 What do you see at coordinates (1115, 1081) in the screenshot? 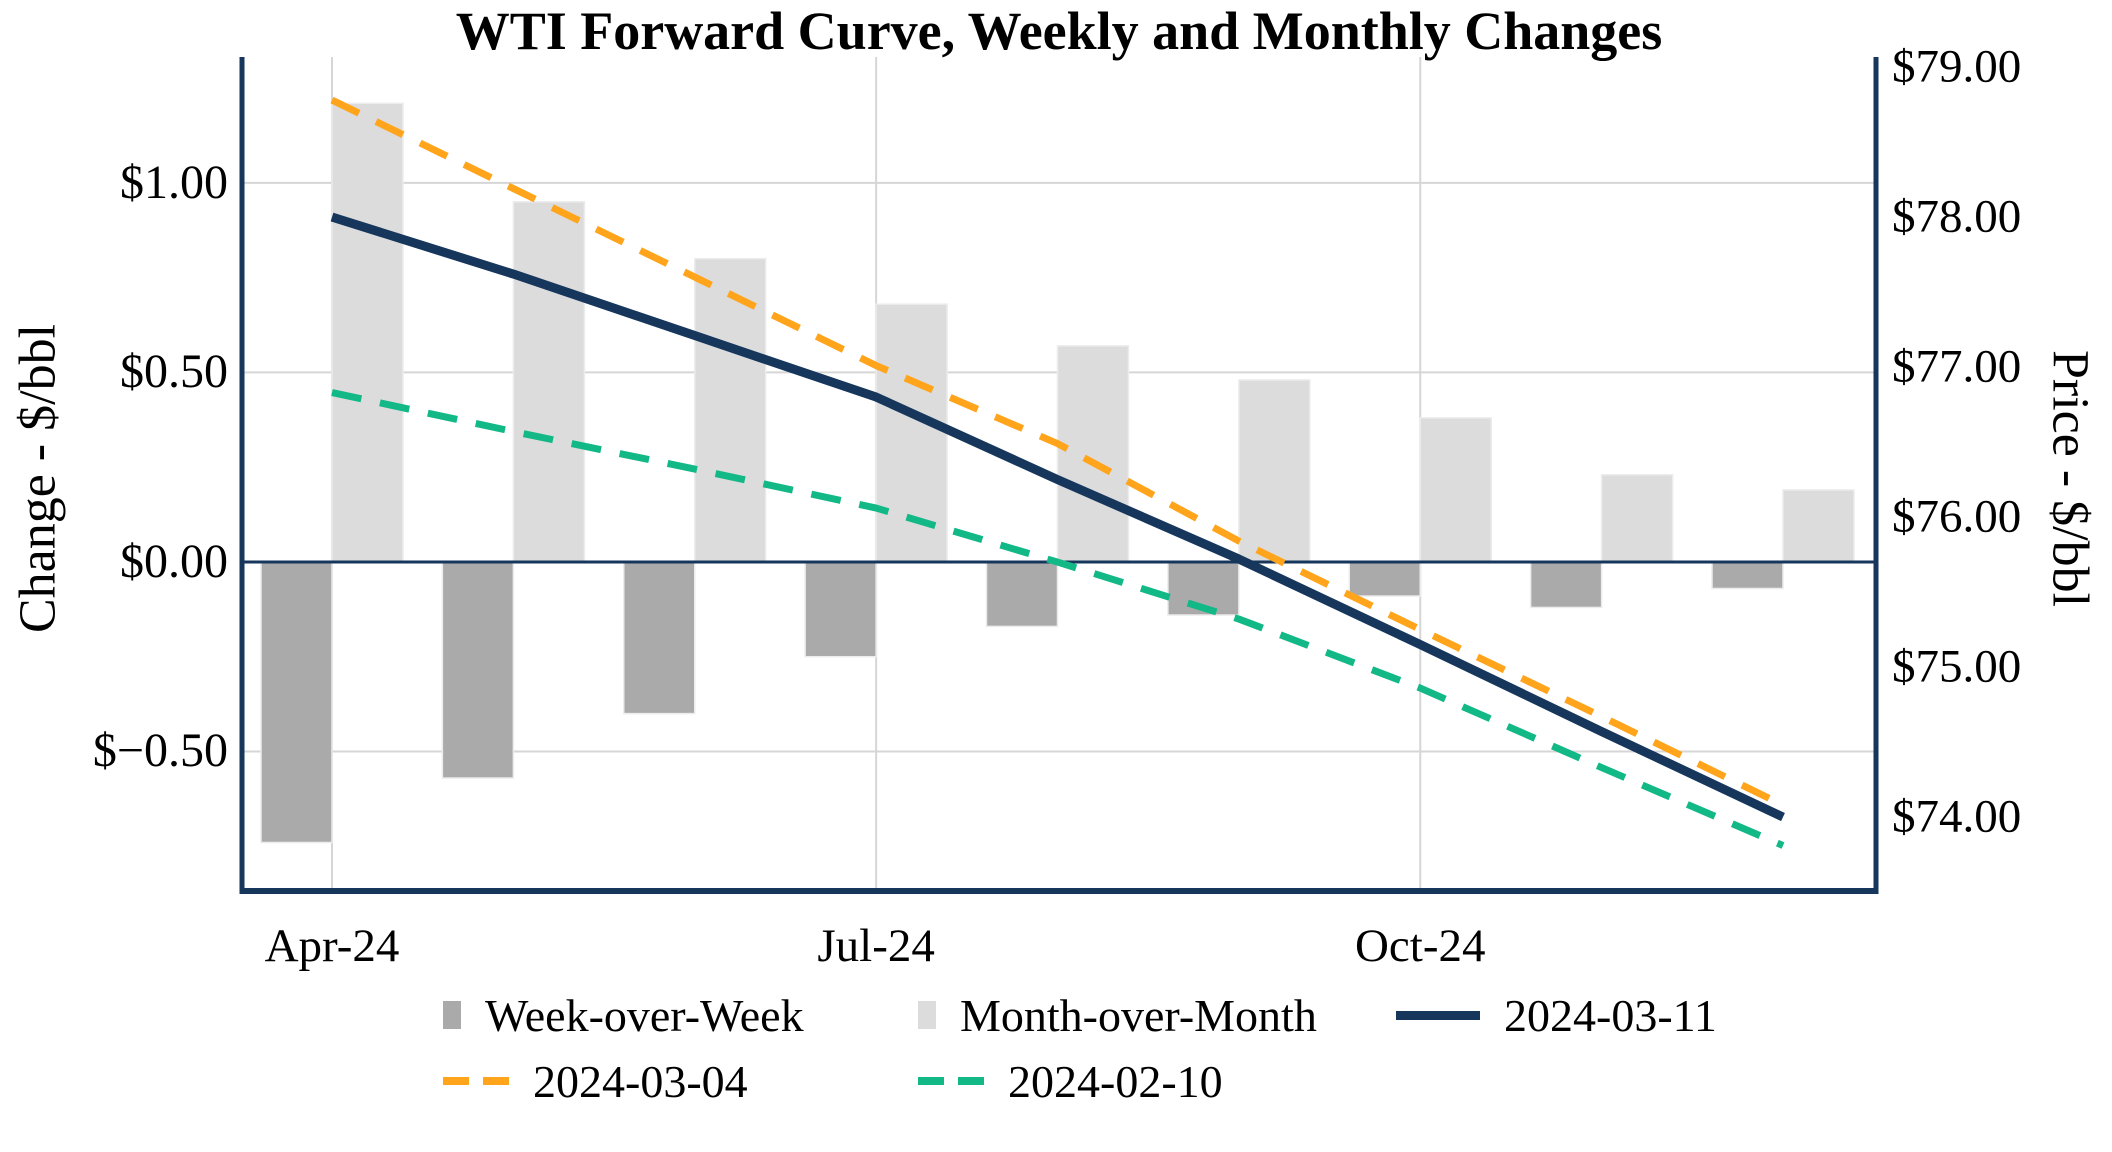
I see `legend-label: 2024-02-10` at bounding box center [1115, 1081].